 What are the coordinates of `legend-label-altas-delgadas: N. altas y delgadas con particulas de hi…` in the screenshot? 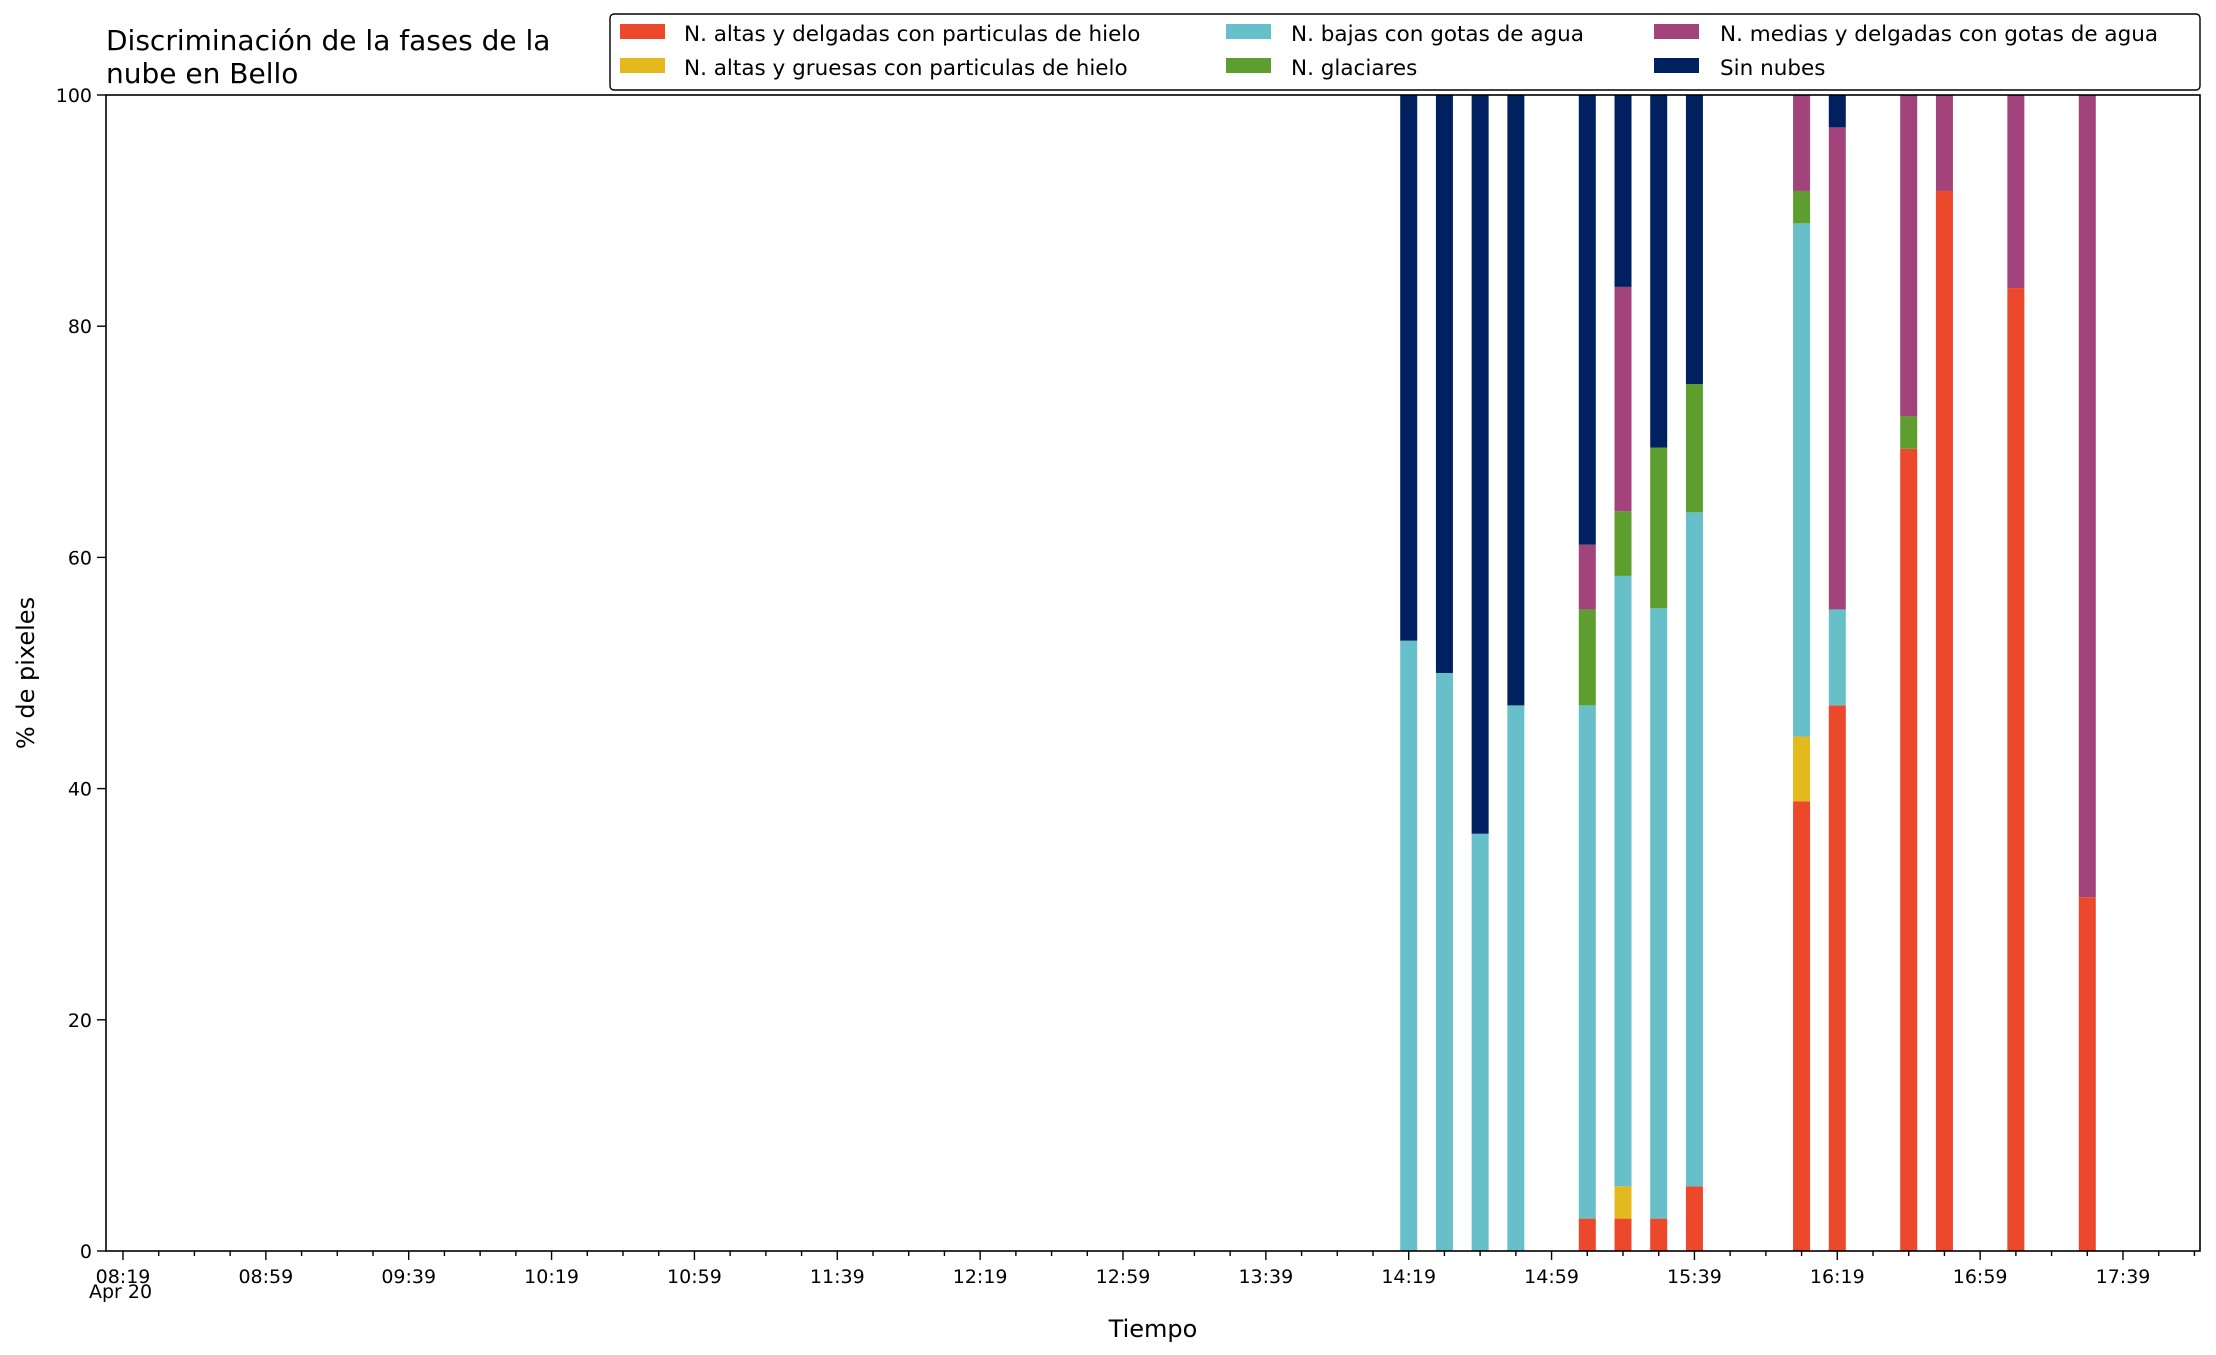 It's located at (912, 34).